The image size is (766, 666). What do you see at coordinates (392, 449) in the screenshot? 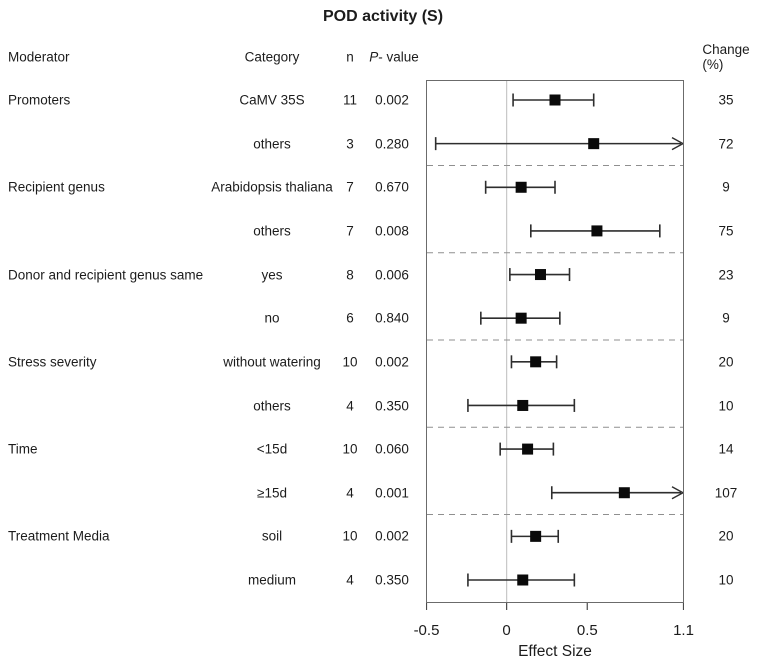
I see `p-value: 0.060` at bounding box center [392, 449].